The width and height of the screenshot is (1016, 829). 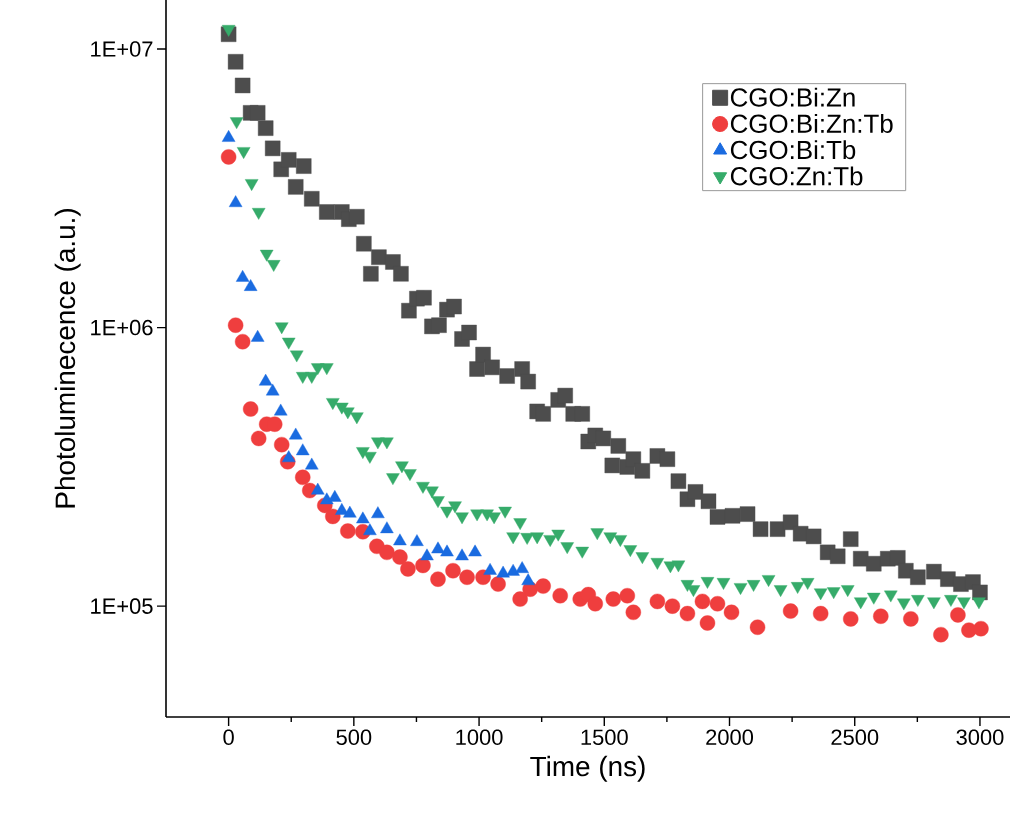 What do you see at coordinates (855, 737) in the screenshot?
I see `x-tick-label: 2500` at bounding box center [855, 737].